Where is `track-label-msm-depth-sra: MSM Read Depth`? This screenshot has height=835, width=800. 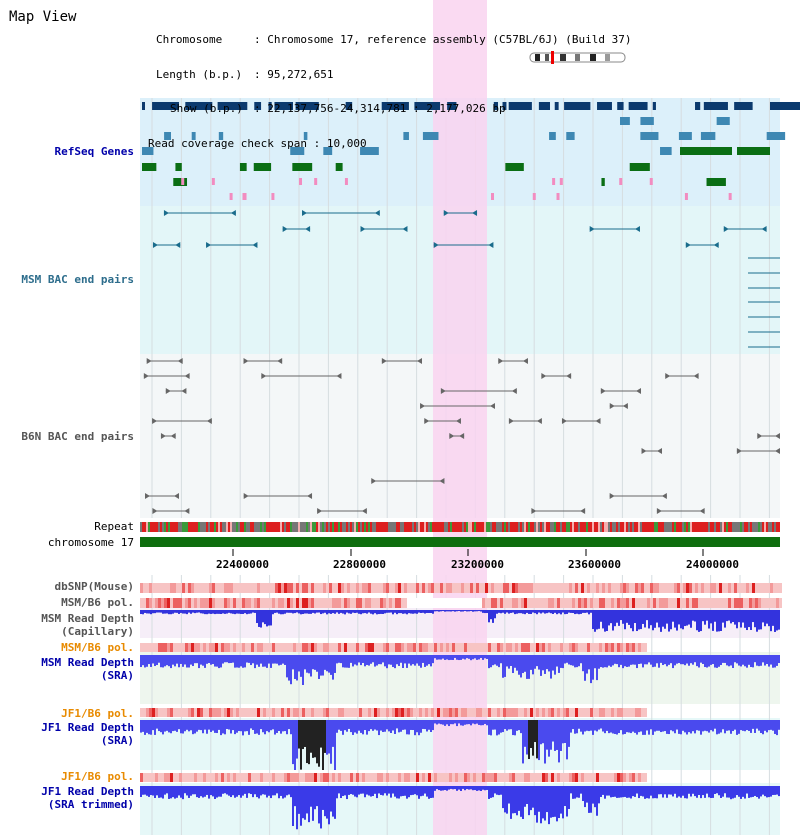
track-label-msm-depth-sra: MSM Read Depth is located at coordinates (87, 662).